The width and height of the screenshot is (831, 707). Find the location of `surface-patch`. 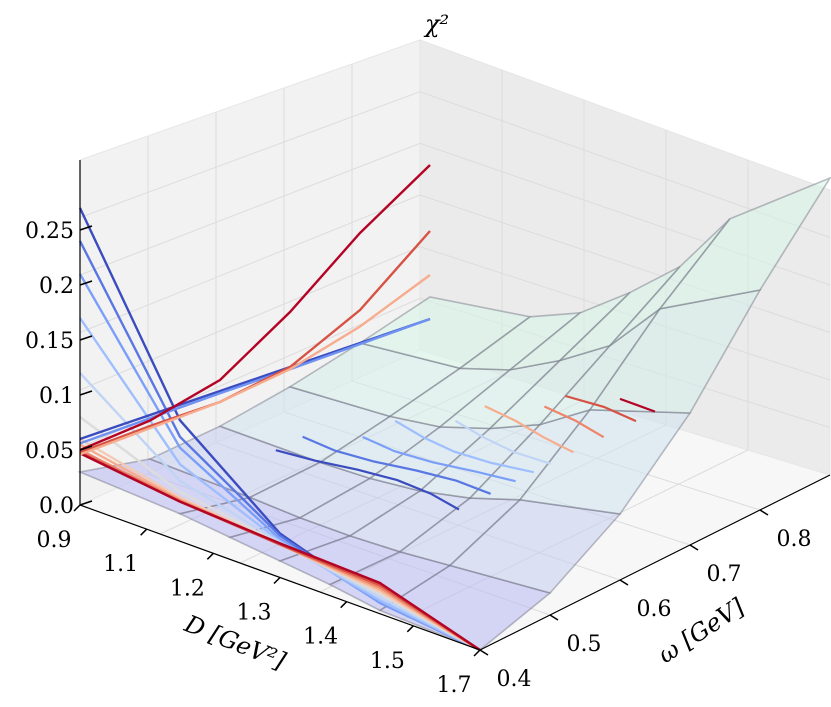

surface-patch is located at coordinates (744, 243).